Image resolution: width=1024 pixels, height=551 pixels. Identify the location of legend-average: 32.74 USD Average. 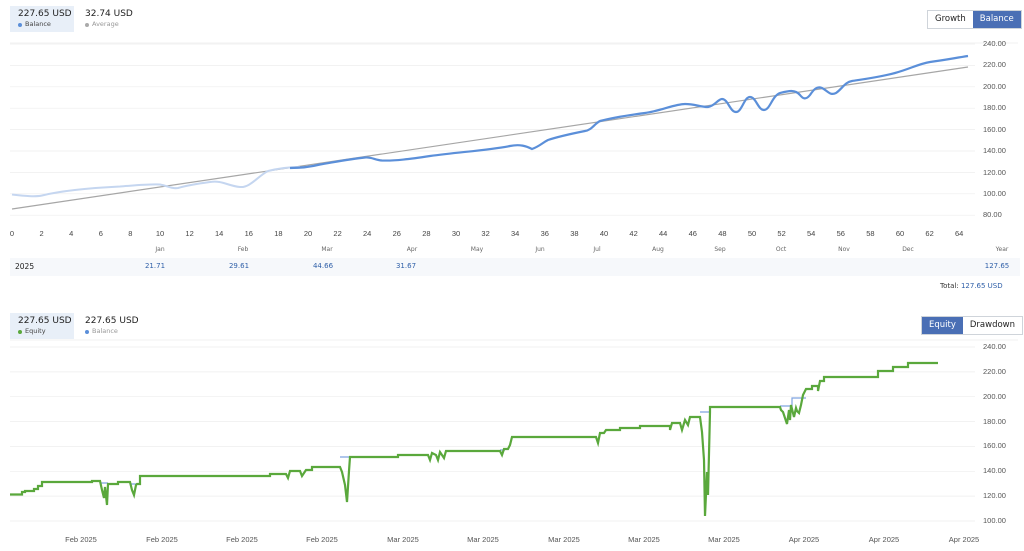
(109, 19).